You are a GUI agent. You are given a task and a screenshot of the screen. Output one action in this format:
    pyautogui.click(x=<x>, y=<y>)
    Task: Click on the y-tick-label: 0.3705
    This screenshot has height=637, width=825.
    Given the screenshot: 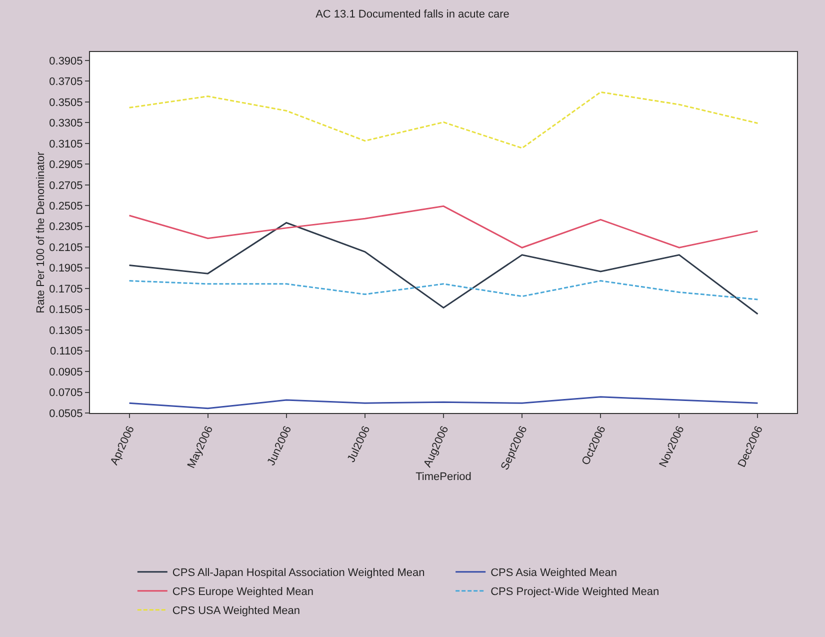 What is the action you would take?
    pyautogui.click(x=66, y=82)
    